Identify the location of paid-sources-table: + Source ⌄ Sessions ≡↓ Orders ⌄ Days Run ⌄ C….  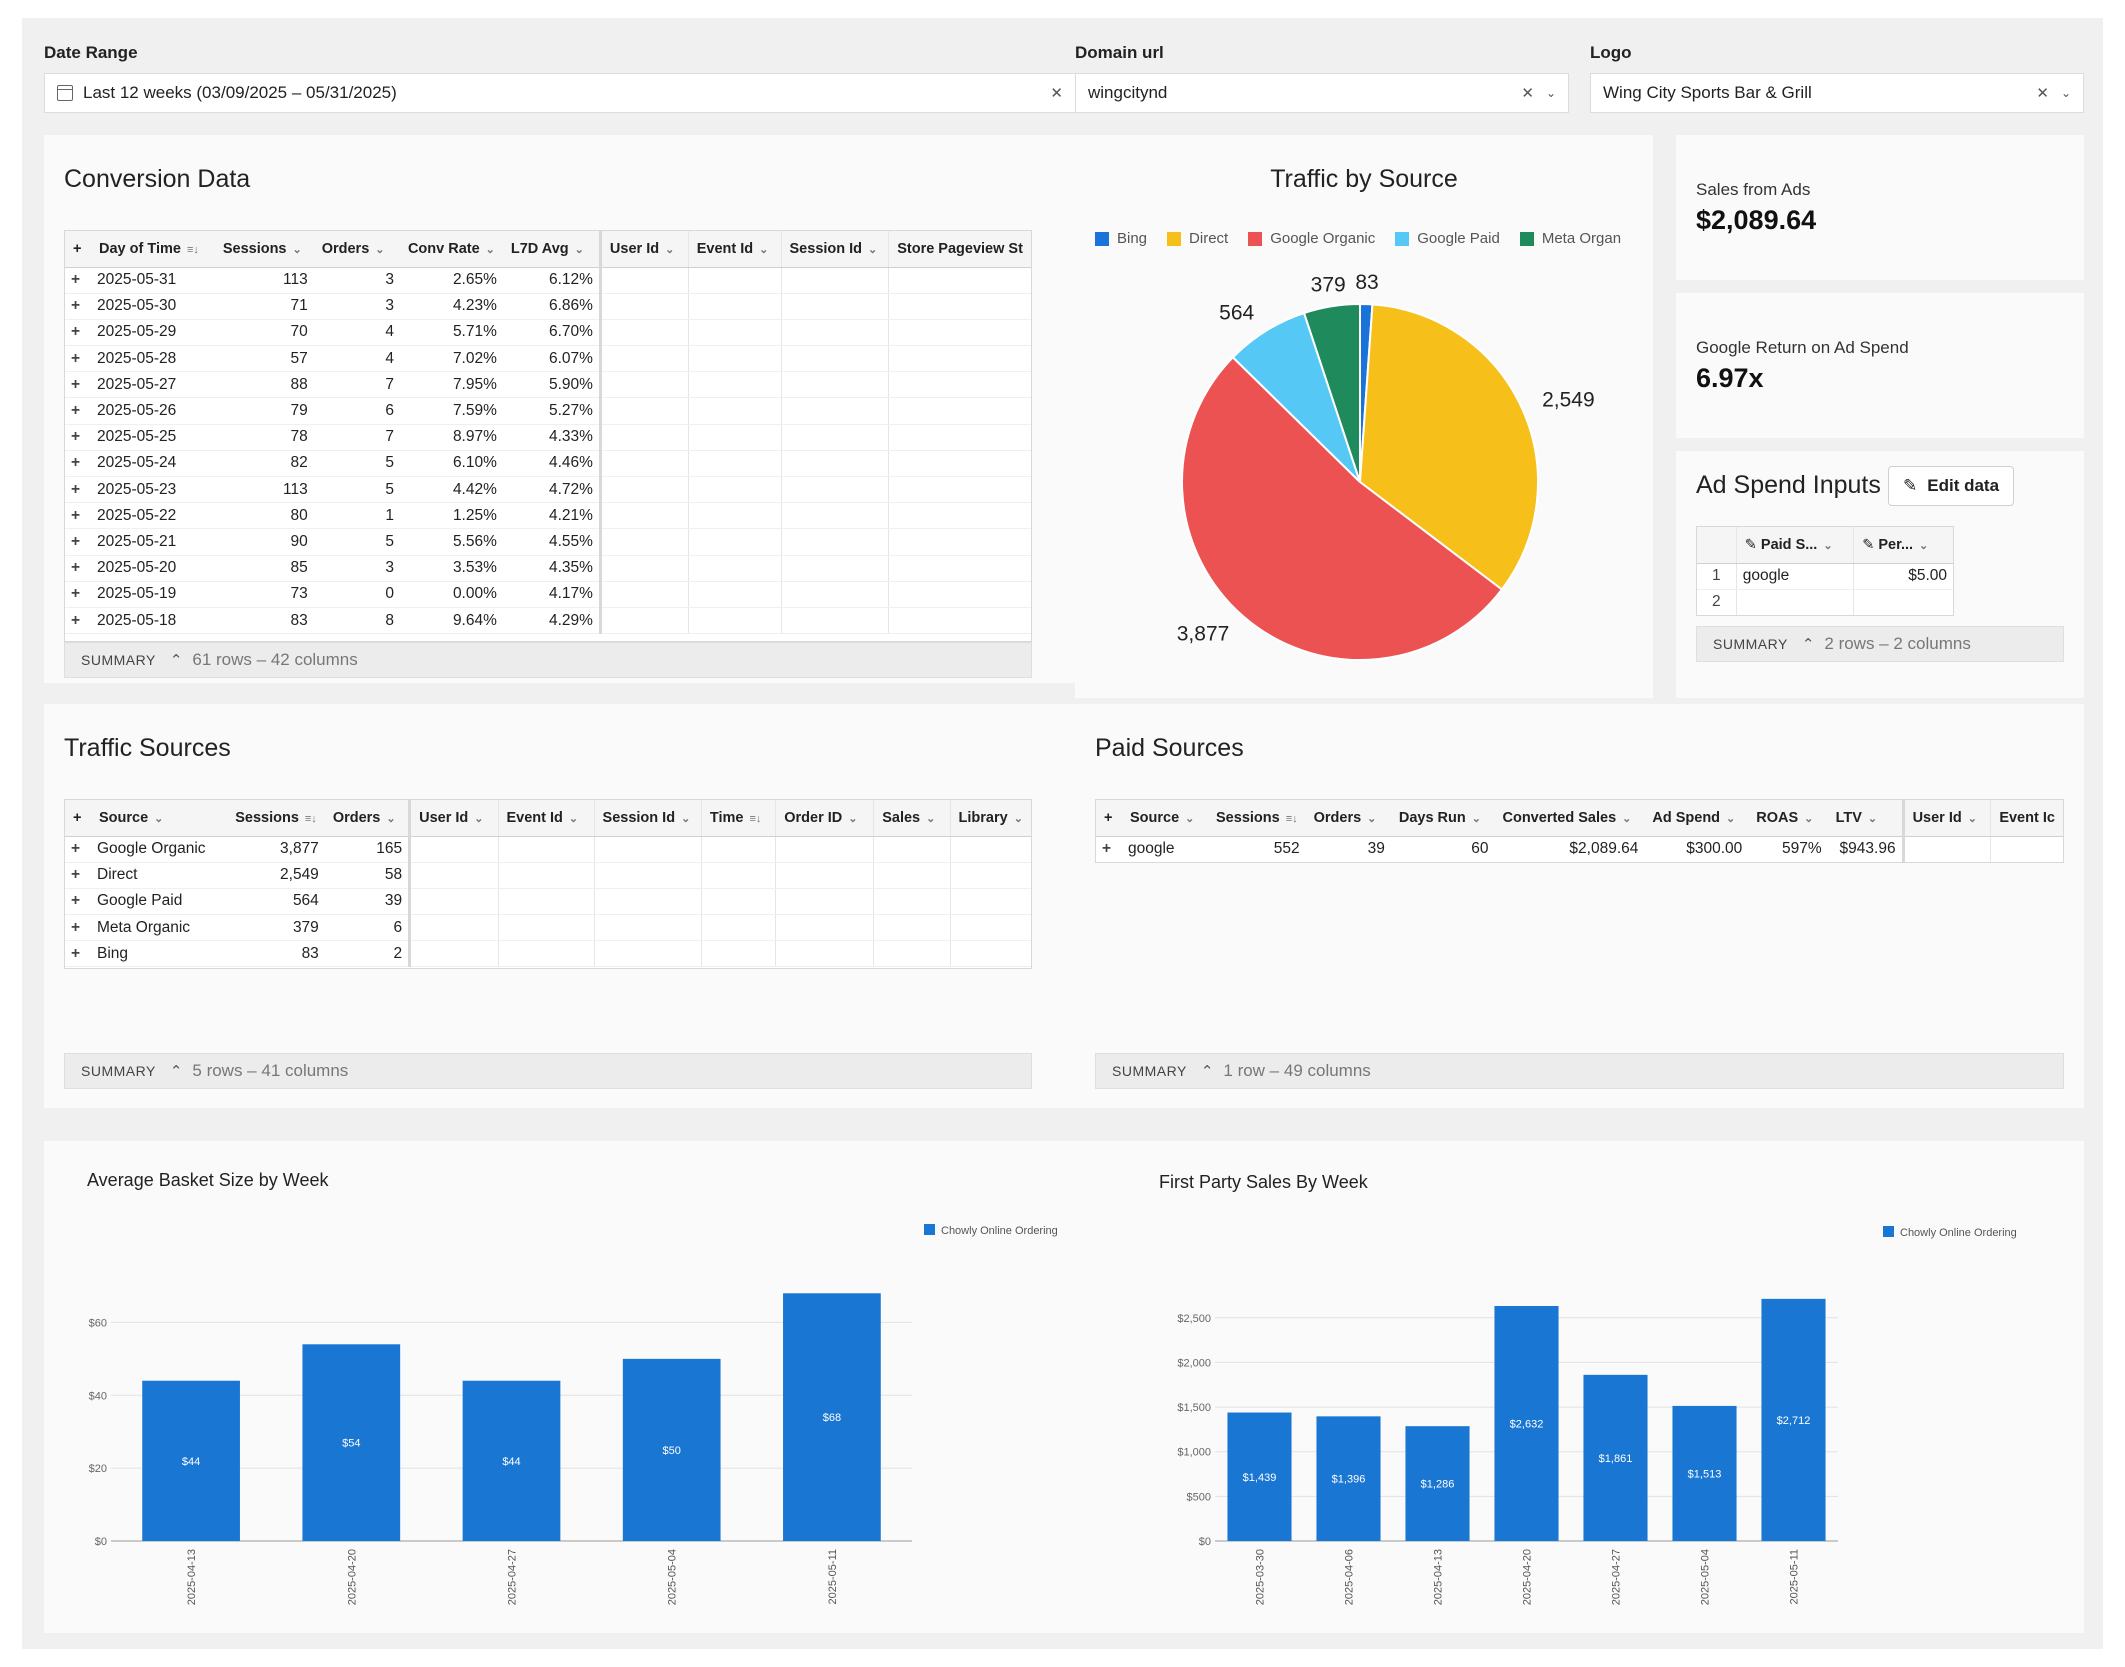
(1579, 831).